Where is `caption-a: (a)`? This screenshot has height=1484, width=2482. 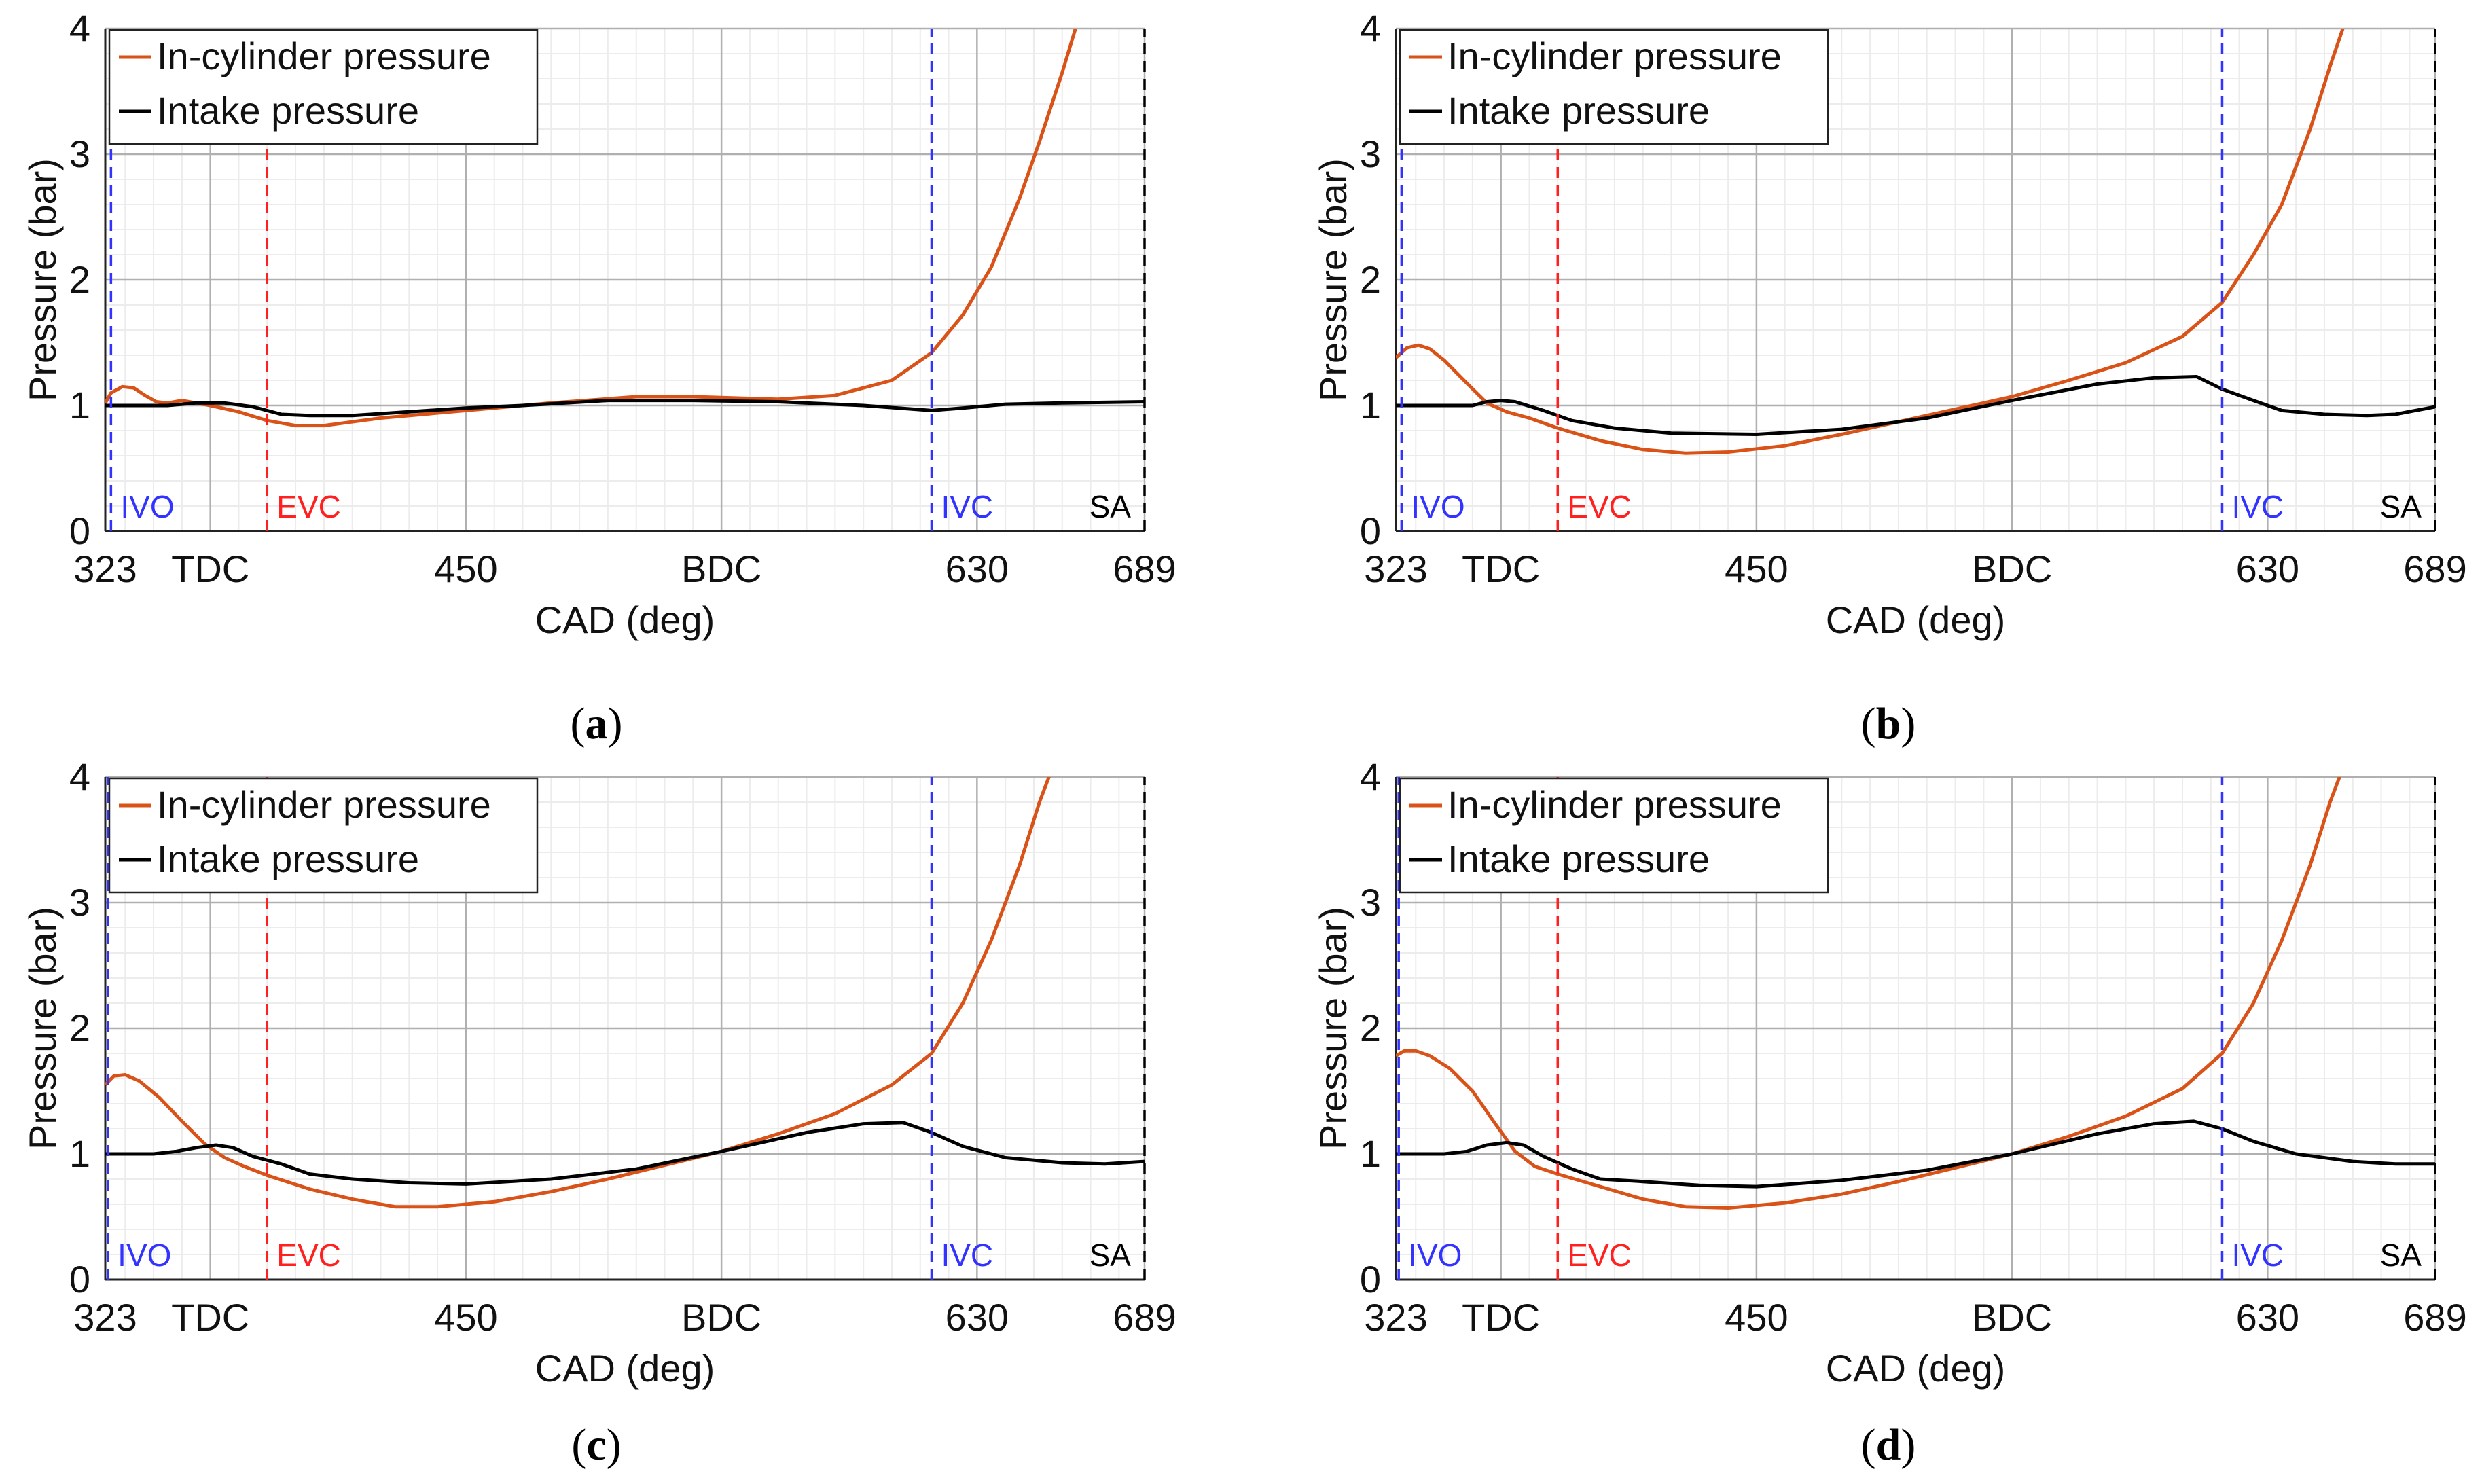 caption-a: (a) is located at coordinates (597, 723).